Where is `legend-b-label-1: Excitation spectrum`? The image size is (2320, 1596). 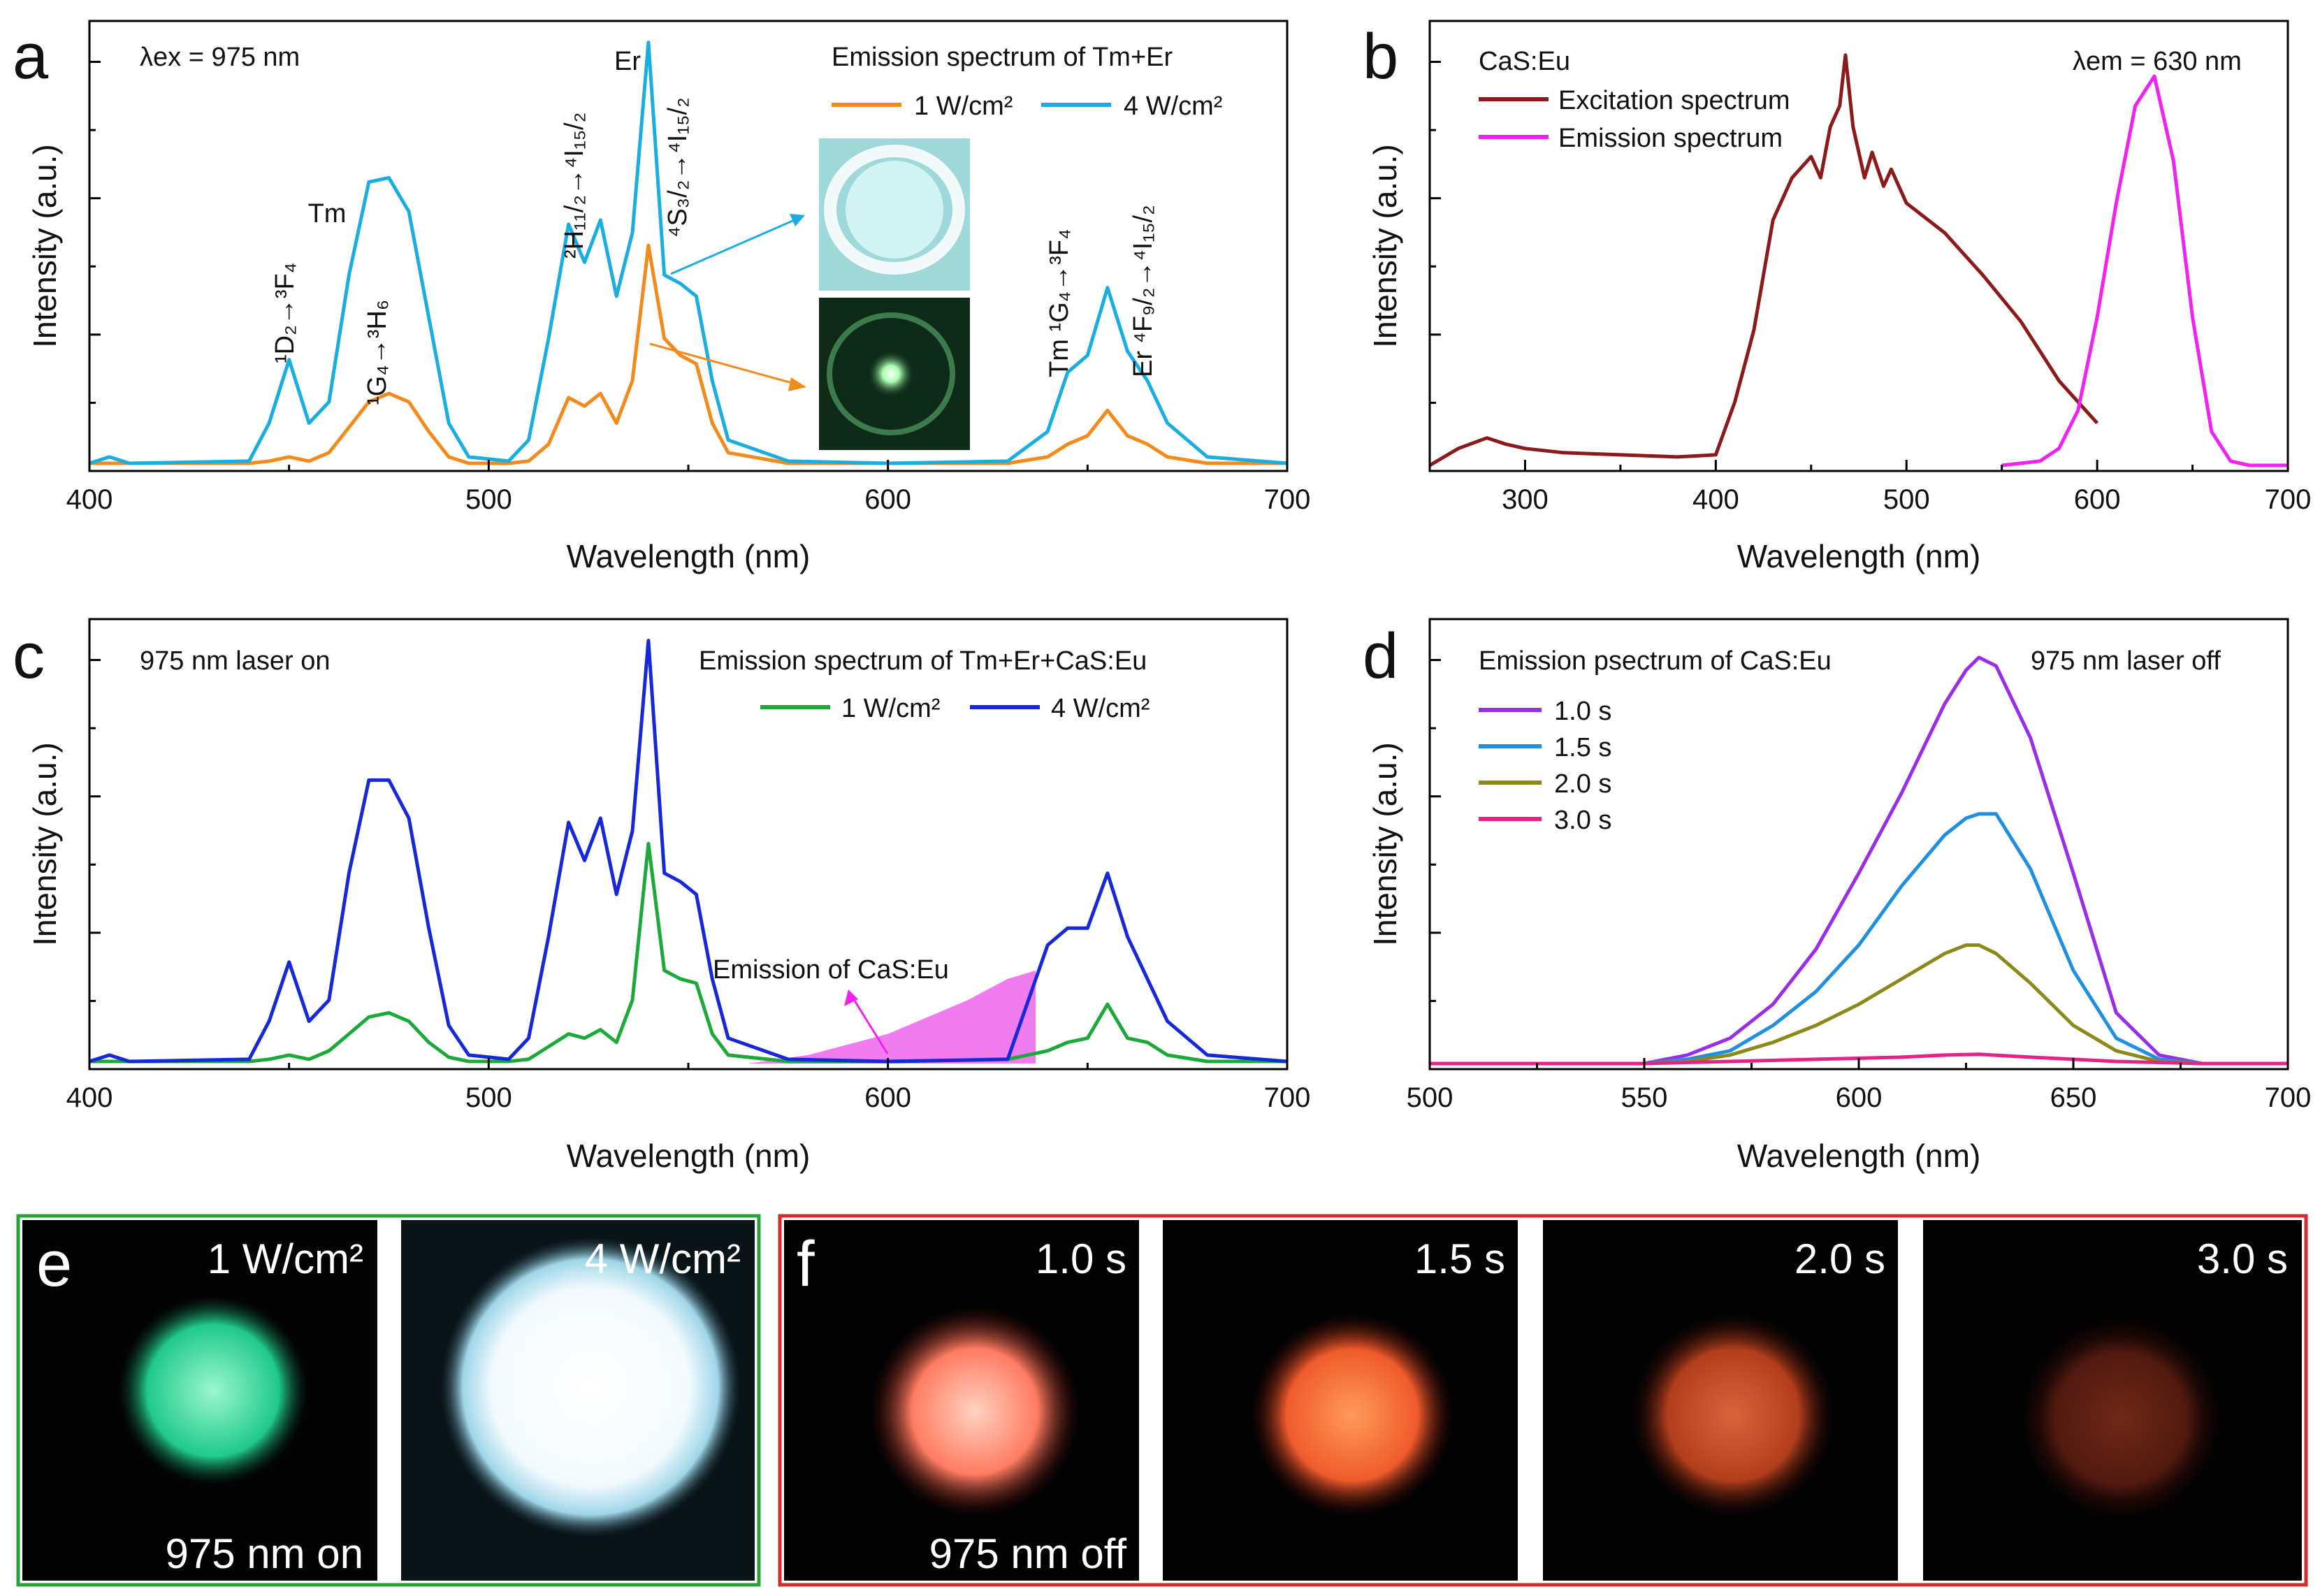 legend-b-label-1: Excitation spectrum is located at coordinates (1674, 100).